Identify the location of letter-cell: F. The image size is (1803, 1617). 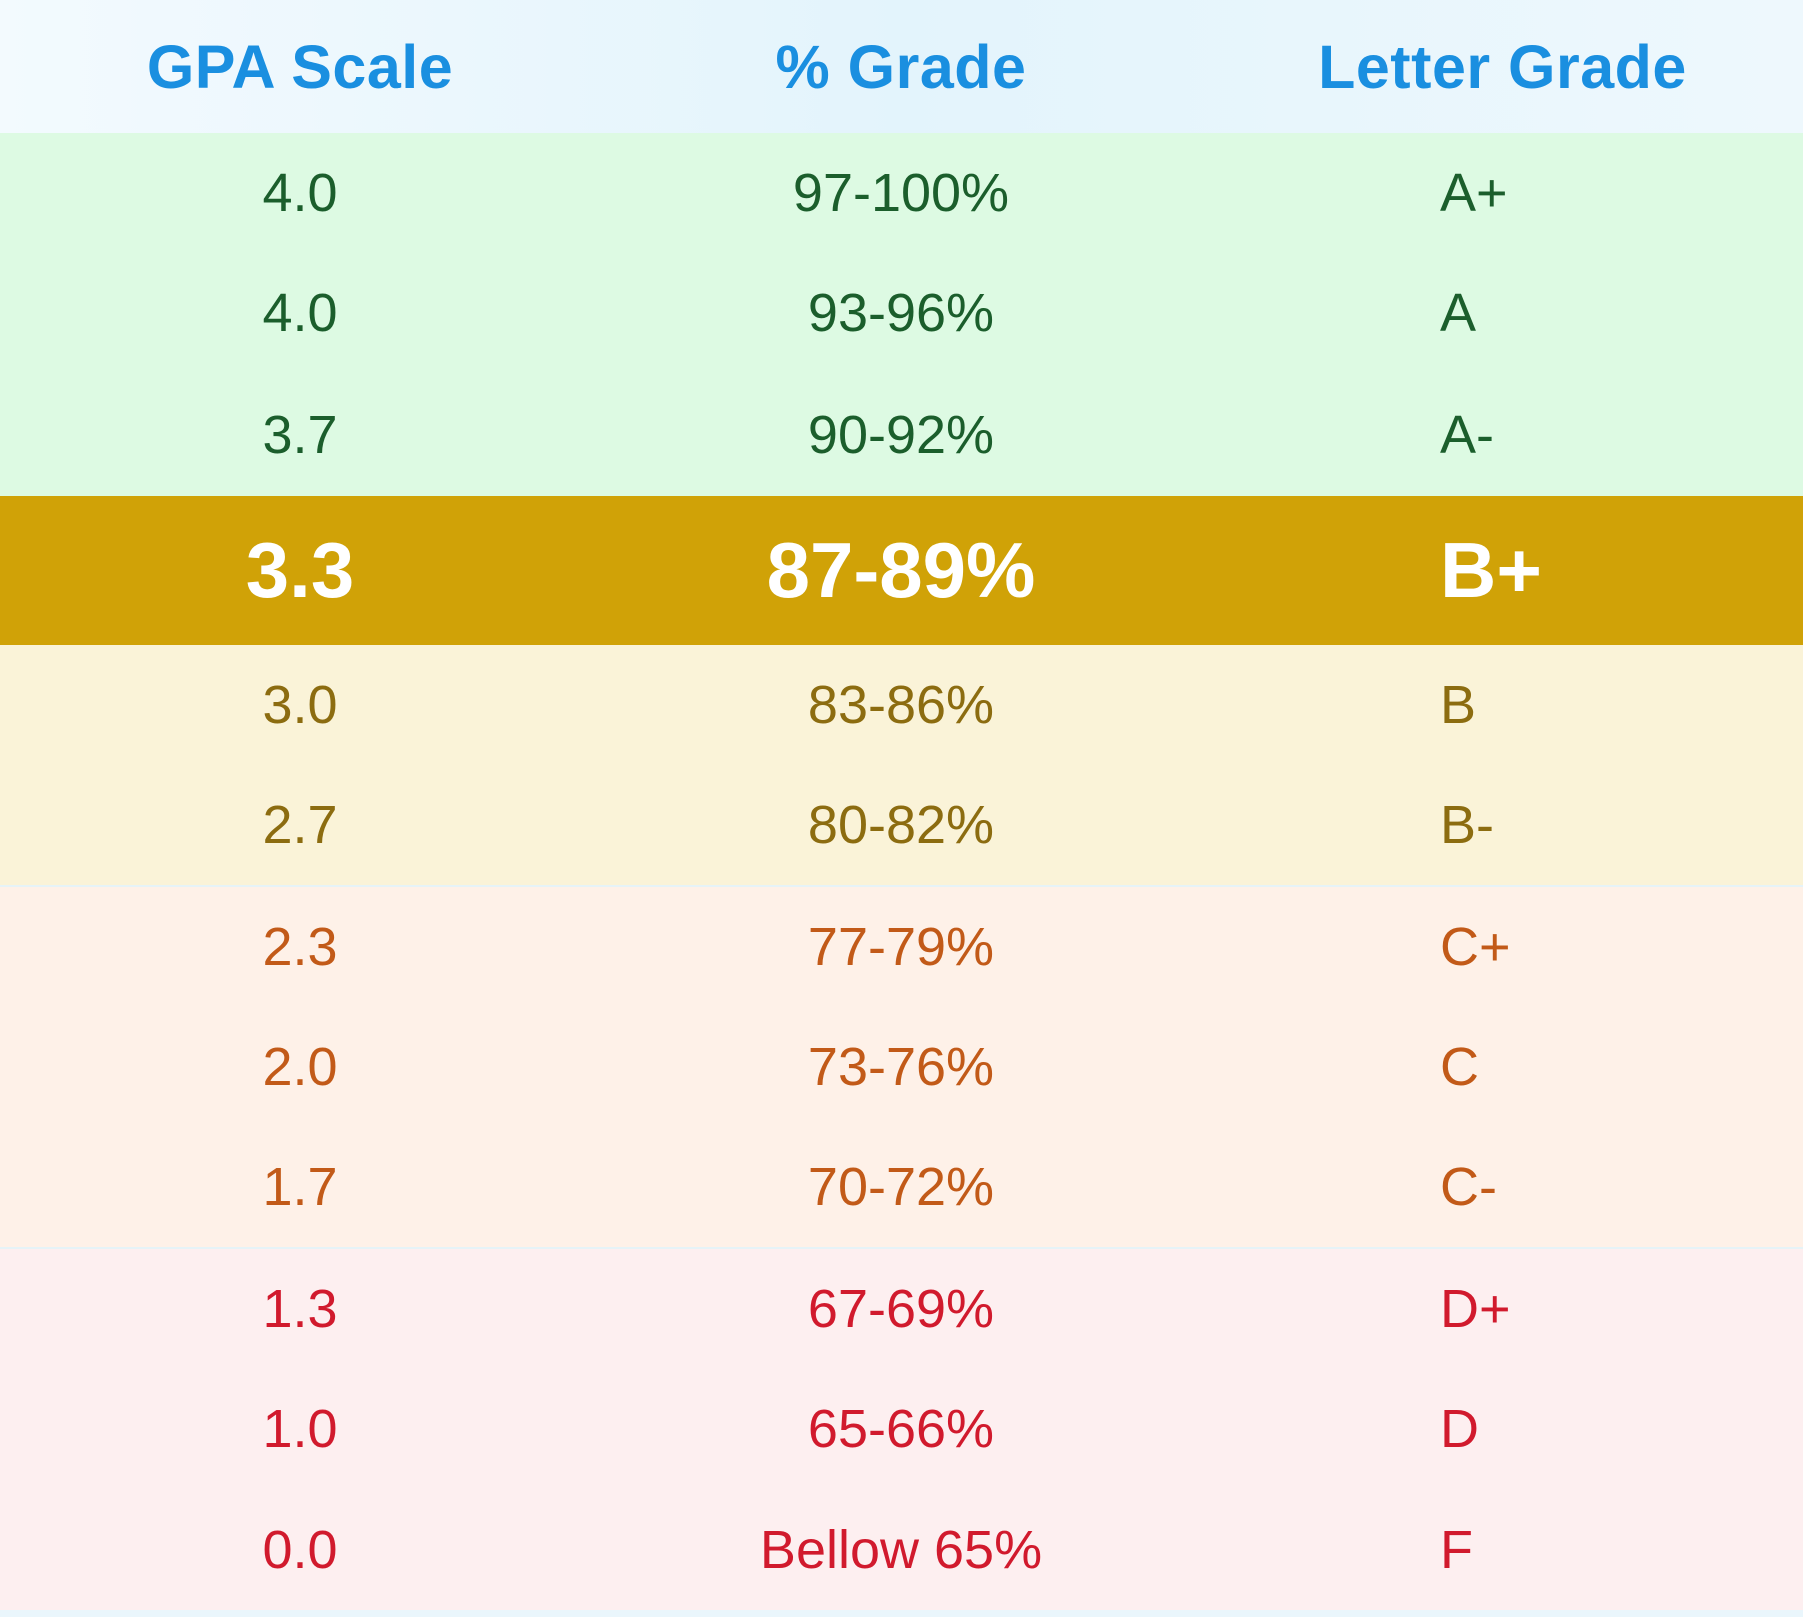
(1456, 1549).